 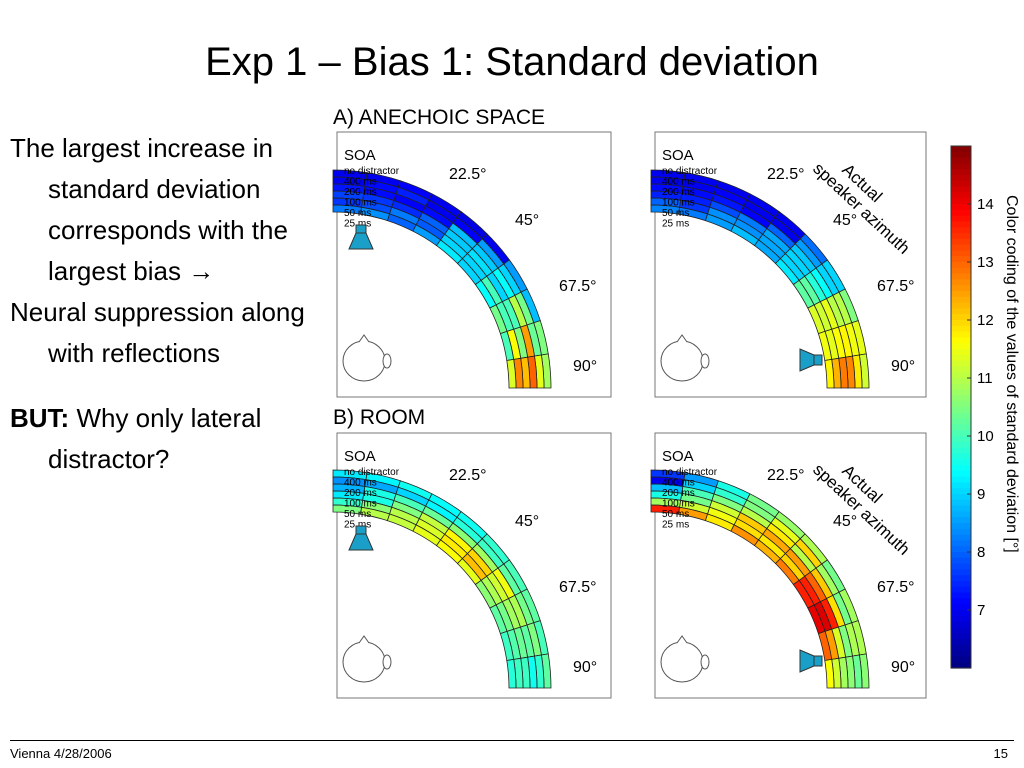 What do you see at coordinates (985, 262) in the screenshot?
I see `colorbar-tick-label: 13` at bounding box center [985, 262].